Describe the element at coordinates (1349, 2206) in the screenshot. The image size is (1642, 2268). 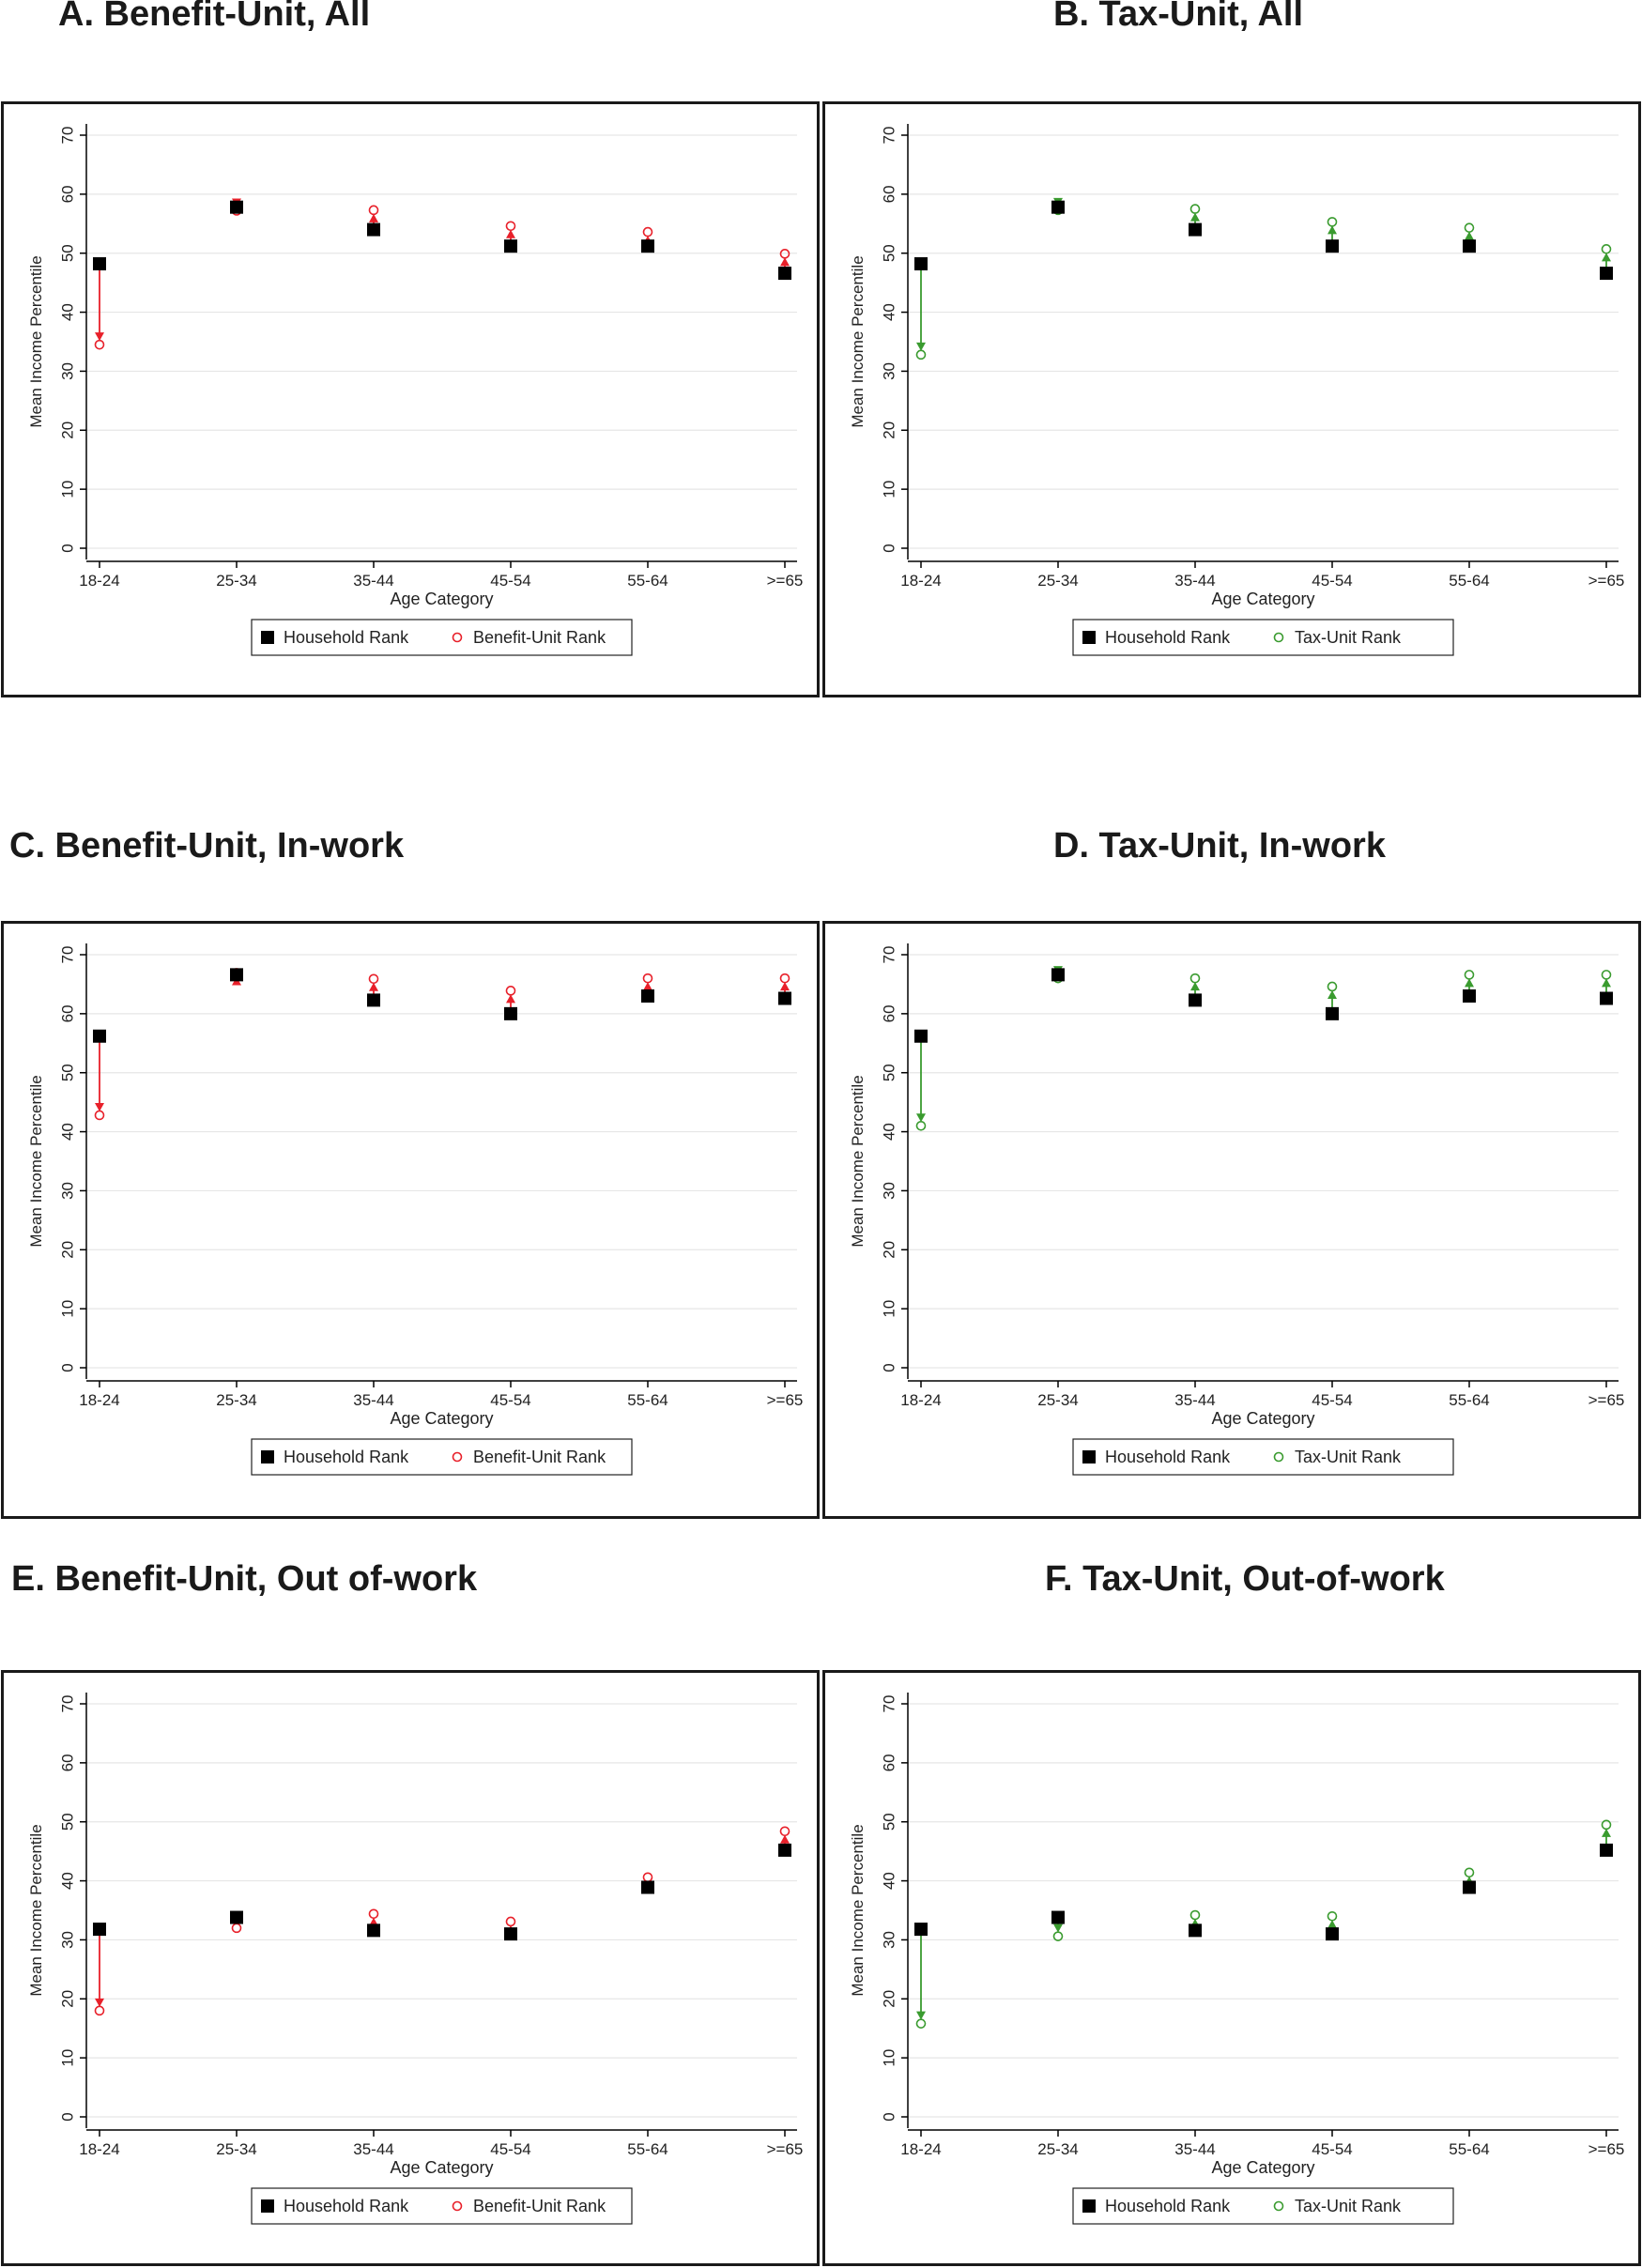
I see `legend-alt-label: Tax-Unit Rank` at that location.